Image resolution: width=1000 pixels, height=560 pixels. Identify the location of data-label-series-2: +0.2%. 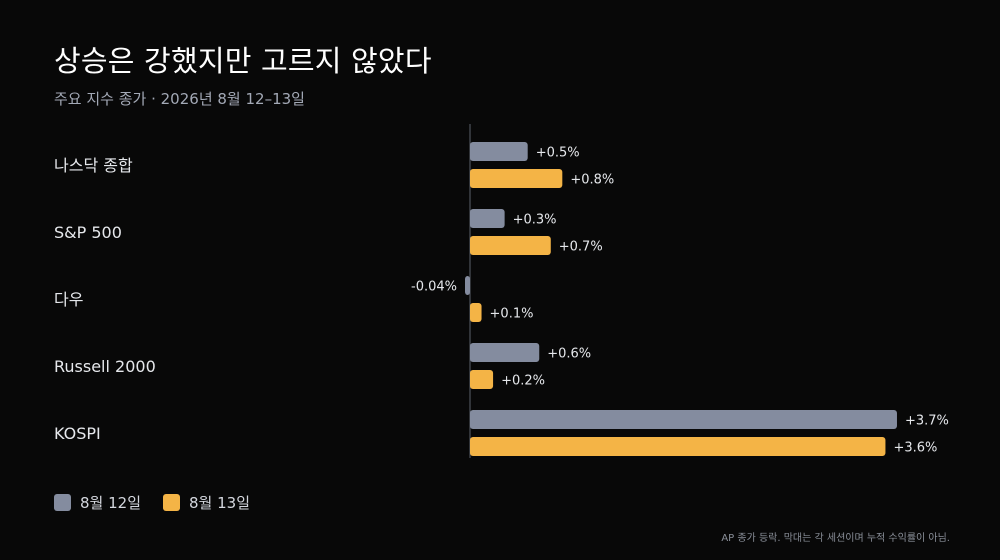
(523, 381).